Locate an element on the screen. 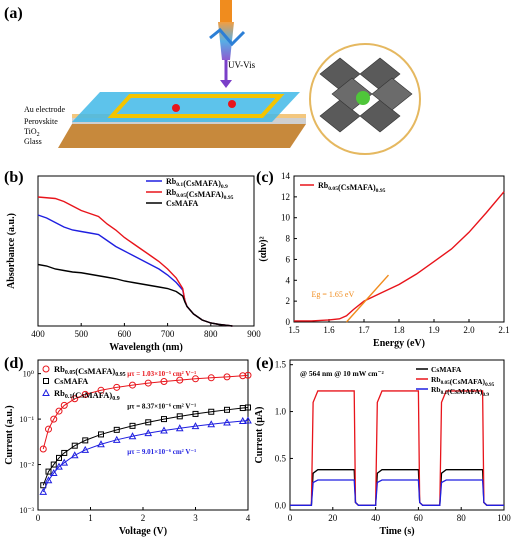 This screenshot has height=550, width=513. y-tick-label: 12 is located at coordinates (285, 197).